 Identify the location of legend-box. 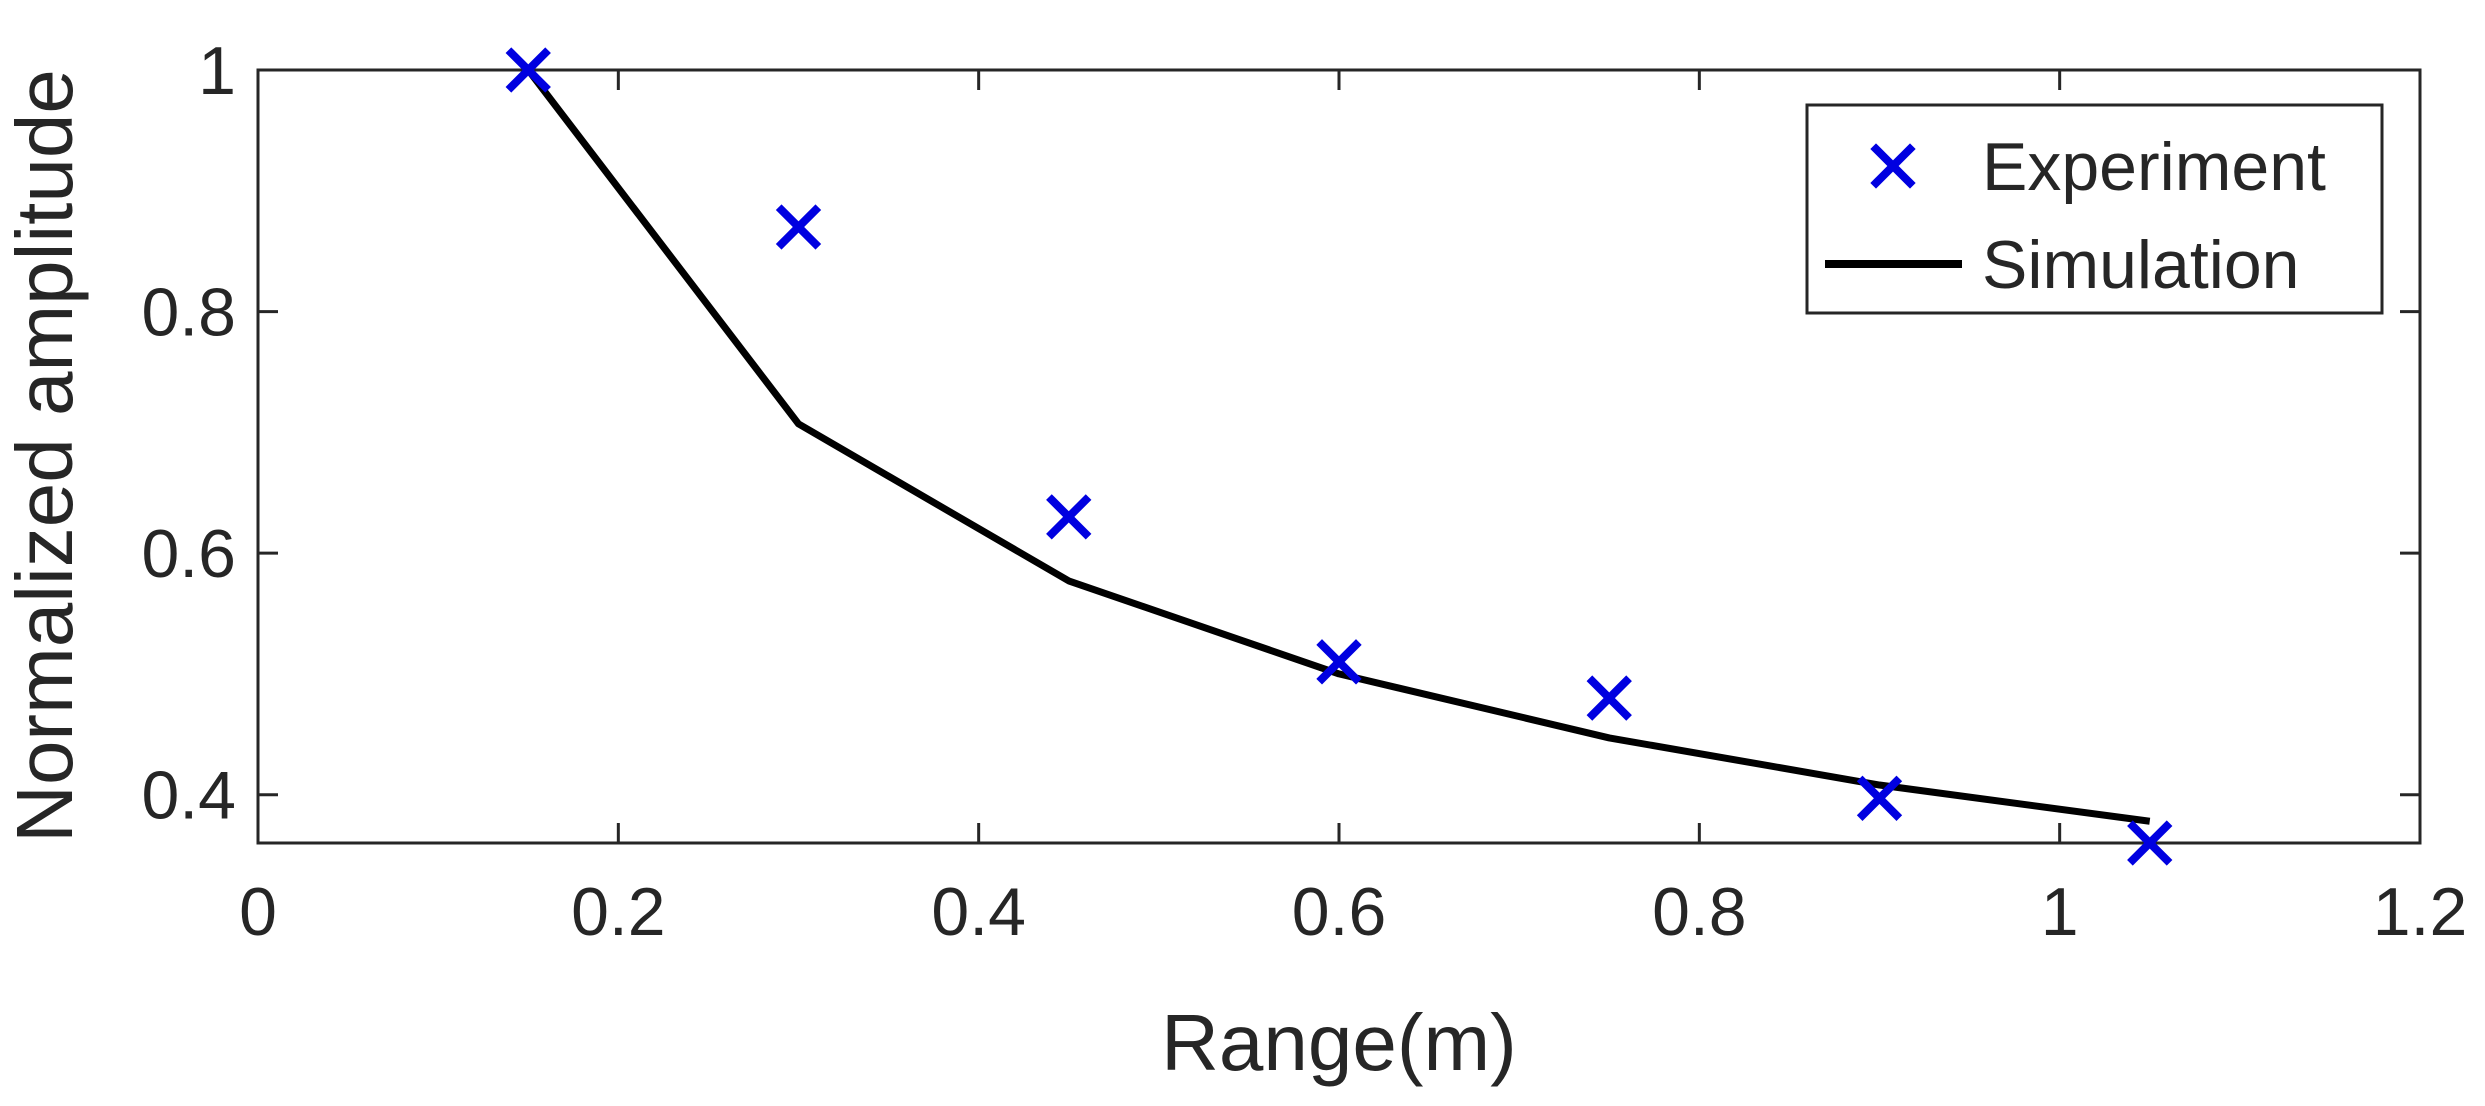
(2094, 209).